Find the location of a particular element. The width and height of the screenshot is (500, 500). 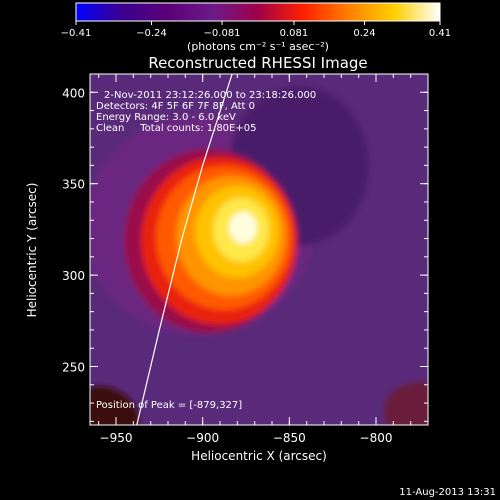

y-tick-label: 350 is located at coordinates (73, 185).